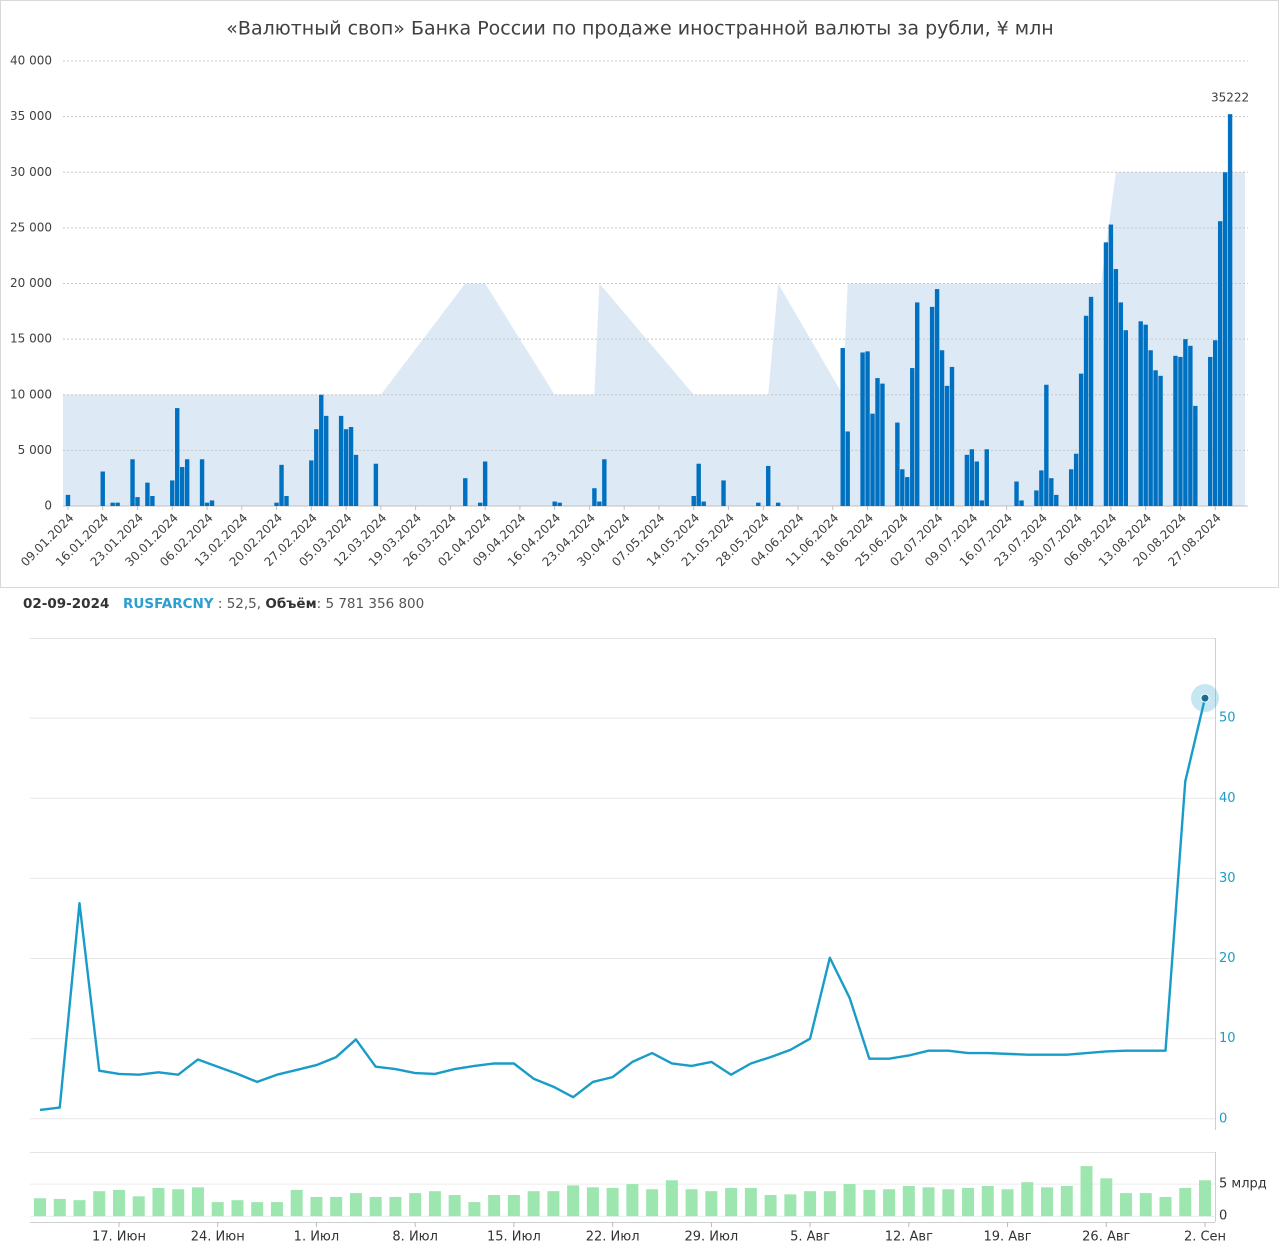 This screenshot has height=1243, width=1280. Describe the element at coordinates (1007, 1236) in the screenshot. I see `x-tick-label: 19. Авг` at that location.